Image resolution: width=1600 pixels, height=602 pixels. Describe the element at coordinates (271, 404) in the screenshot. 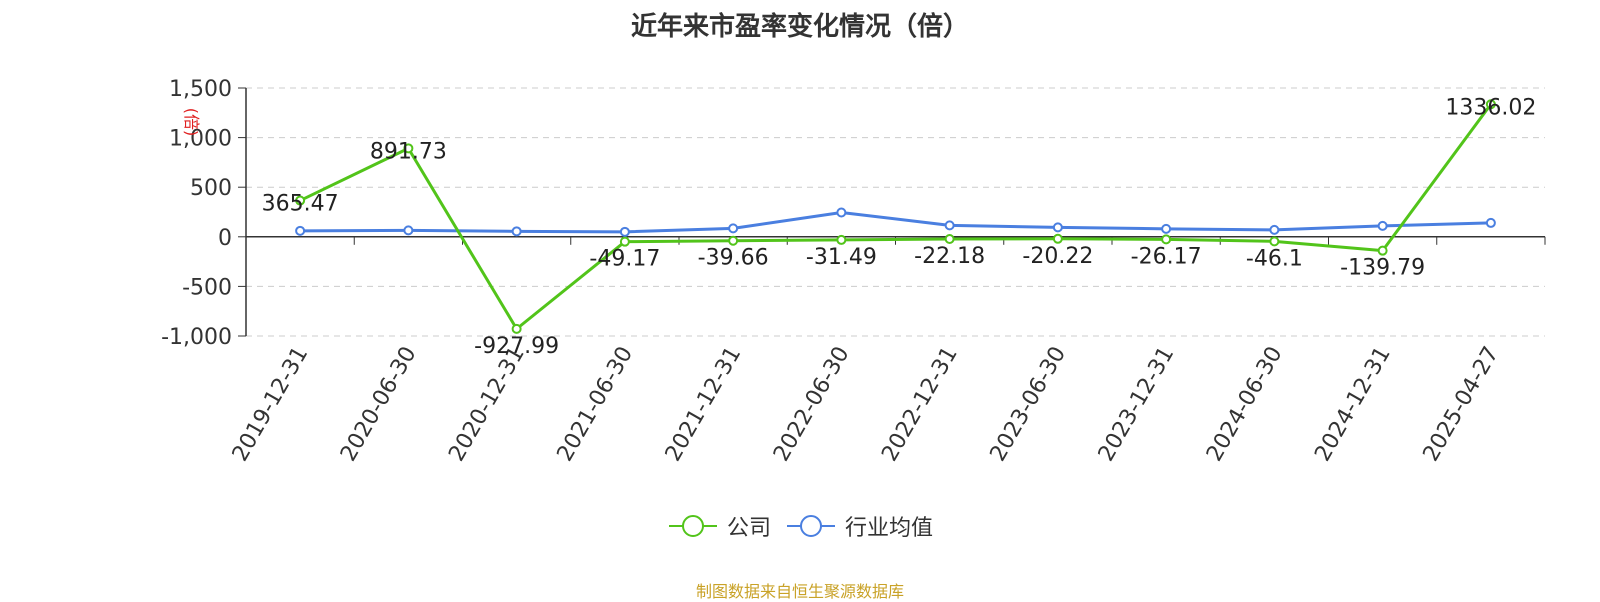

I see `x-tick-label: 2019-12-31` at that location.